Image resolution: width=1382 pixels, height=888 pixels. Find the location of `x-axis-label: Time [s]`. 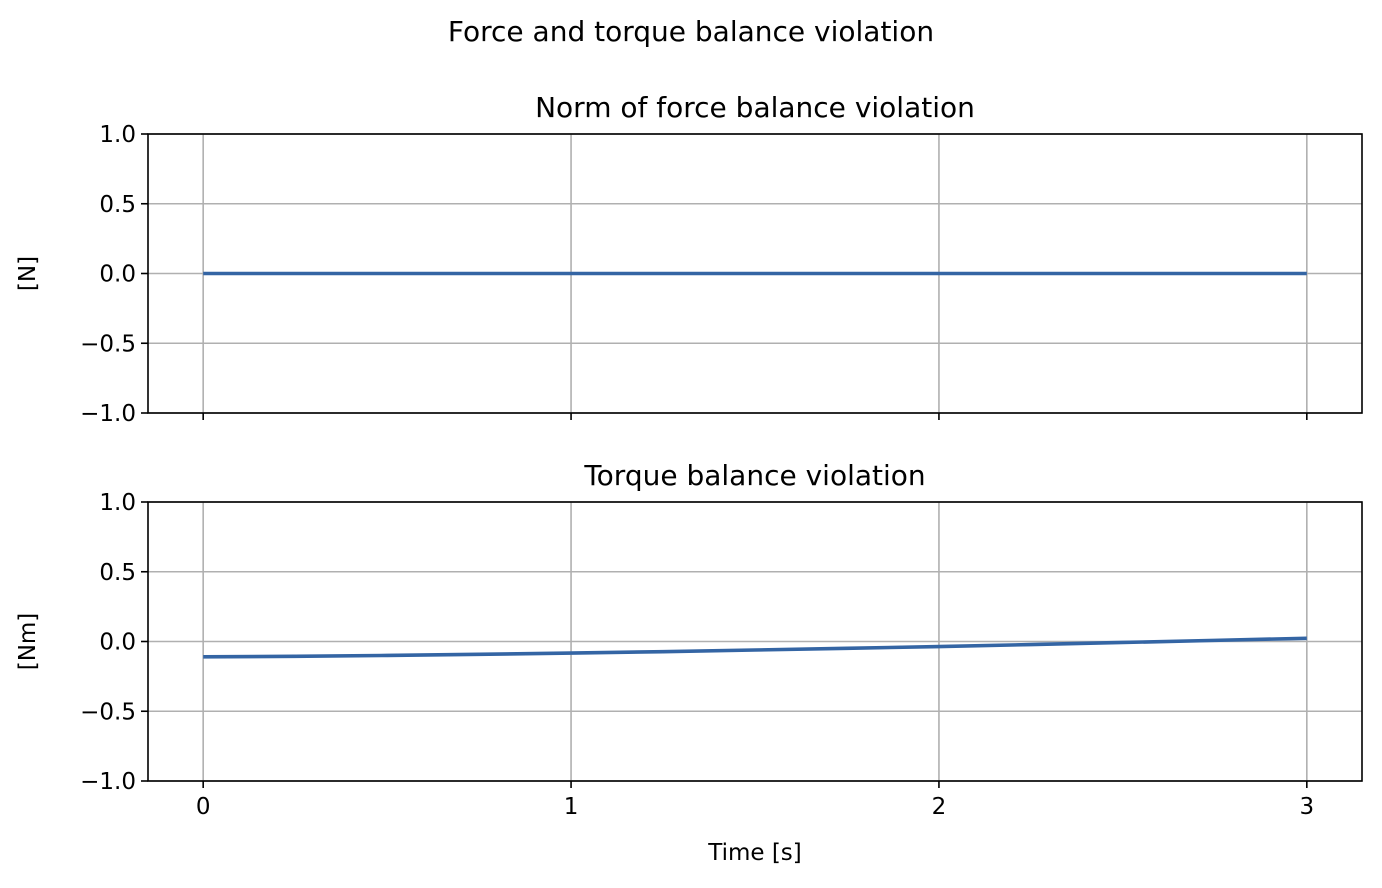

x-axis-label: Time [s] is located at coordinates (754, 853).